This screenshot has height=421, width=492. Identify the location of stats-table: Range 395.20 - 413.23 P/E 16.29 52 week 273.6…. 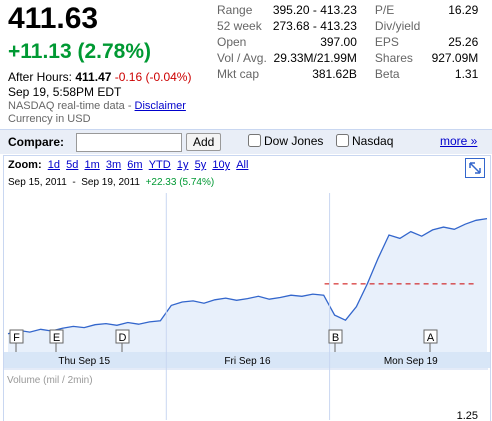
(347, 42).